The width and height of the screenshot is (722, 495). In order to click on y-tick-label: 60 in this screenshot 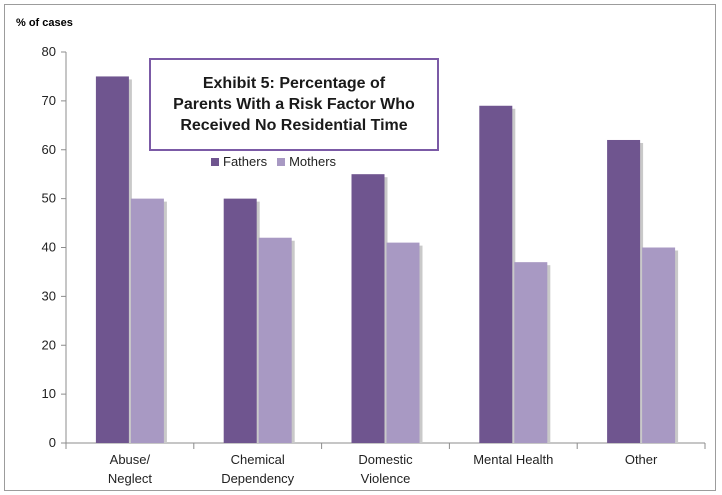, I will do `click(49, 149)`.